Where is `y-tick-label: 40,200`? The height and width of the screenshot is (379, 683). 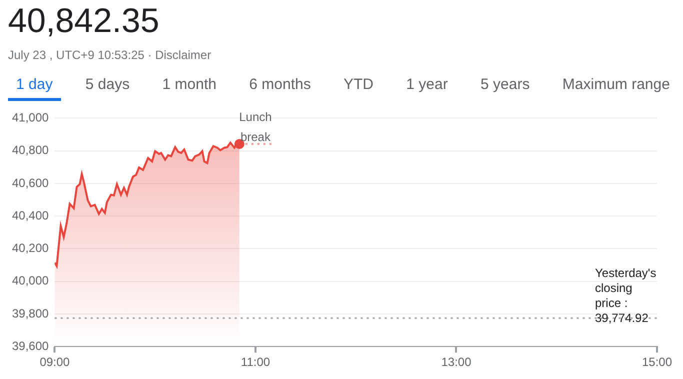 y-tick-label: 40,200 is located at coordinates (31, 248).